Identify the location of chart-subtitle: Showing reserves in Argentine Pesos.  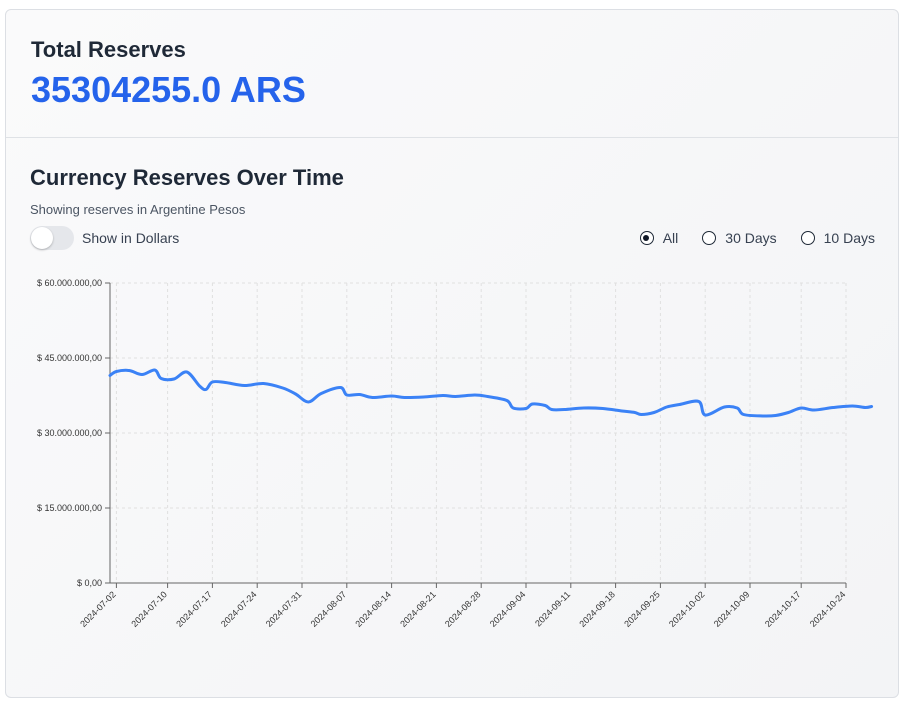
(138, 209).